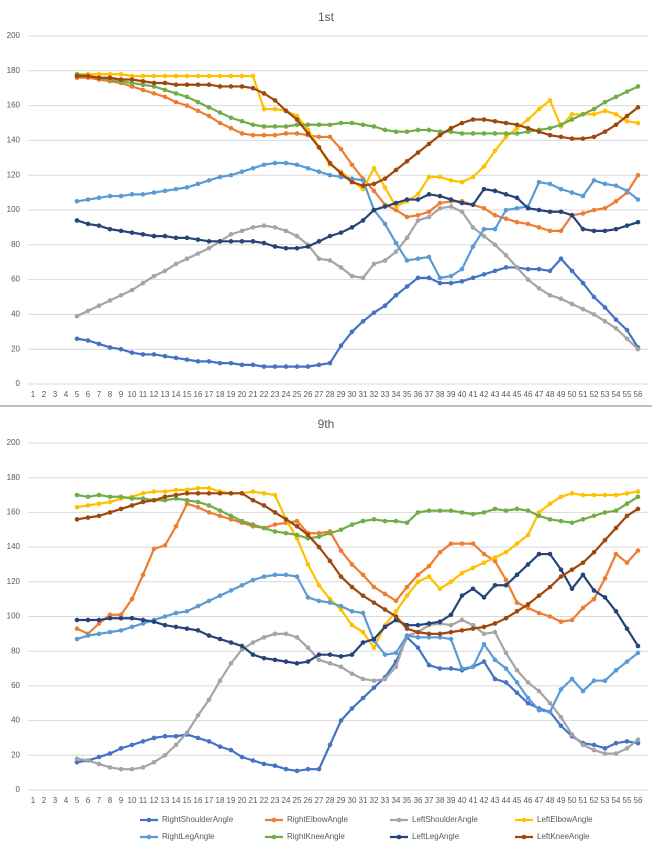 The width and height of the screenshot is (652, 850). I want to click on x-tick-label: 40, so click(462, 800).